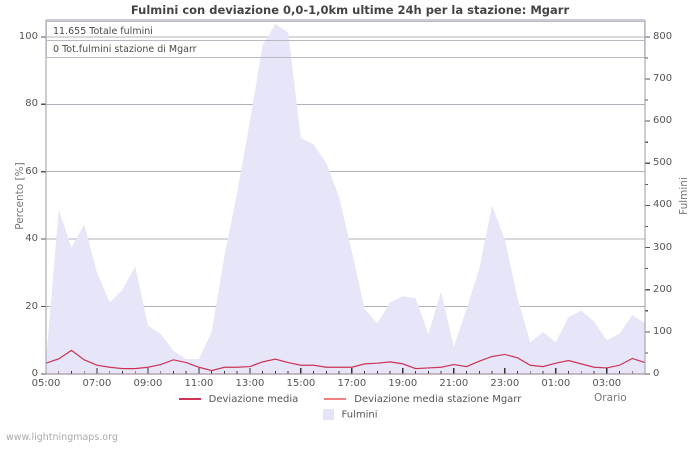  Describe the element at coordinates (663, 205) in the screenshot. I see `y-axis-right-tick: 400` at that location.